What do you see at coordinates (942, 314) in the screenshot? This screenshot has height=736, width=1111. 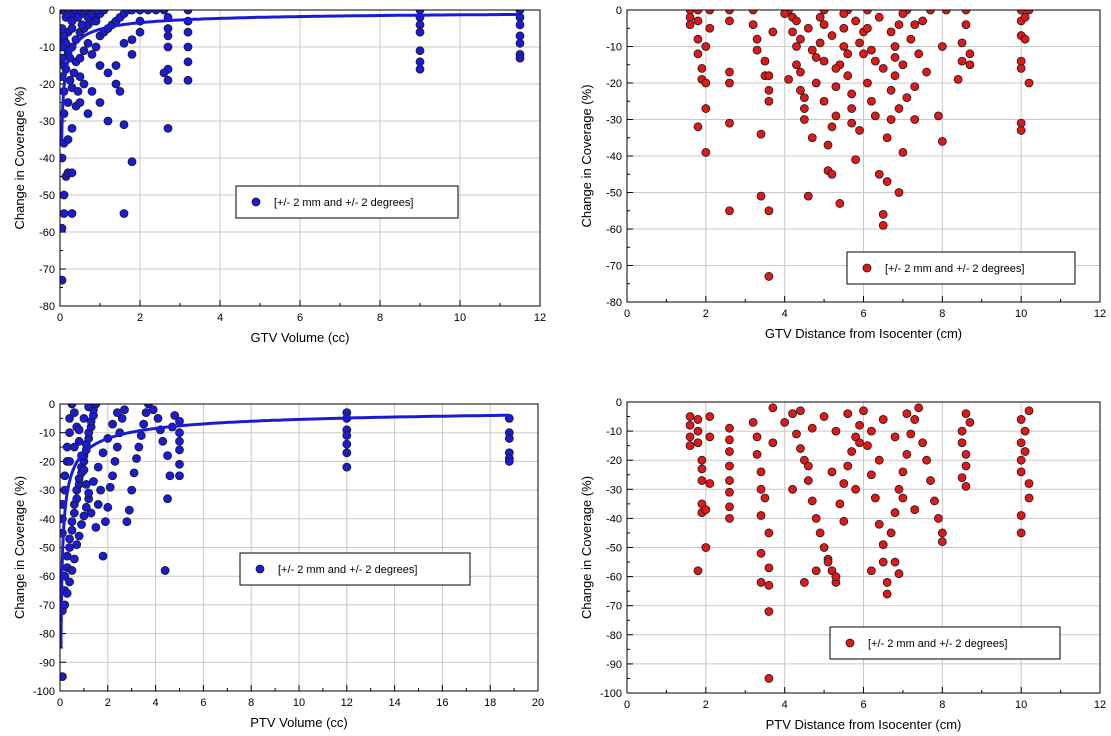 I see `x-tick-label: 8` at bounding box center [942, 314].